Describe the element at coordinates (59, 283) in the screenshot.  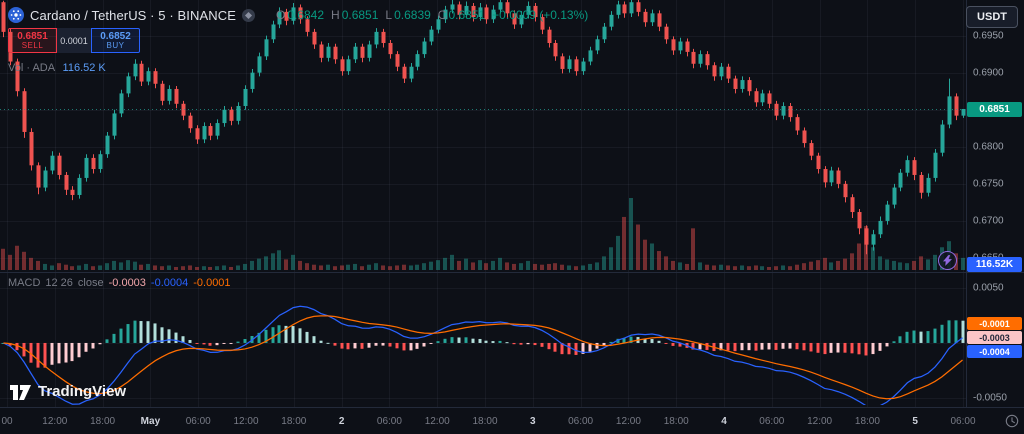
I see `macd-params: 12 26` at that location.